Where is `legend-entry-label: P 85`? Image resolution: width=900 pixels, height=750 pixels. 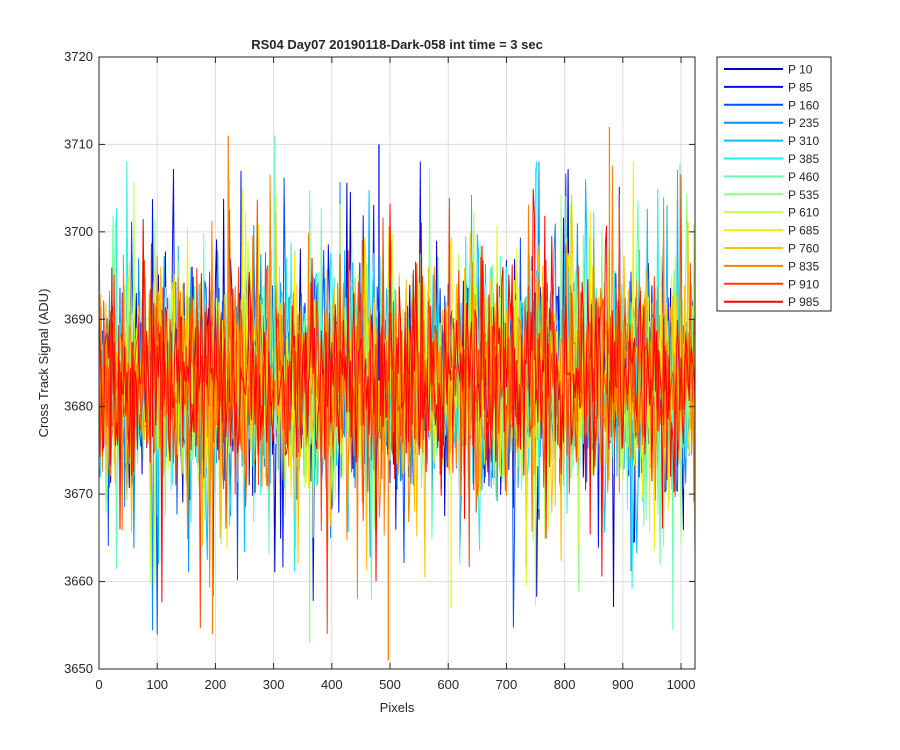 legend-entry-label: P 85 is located at coordinates (800, 87).